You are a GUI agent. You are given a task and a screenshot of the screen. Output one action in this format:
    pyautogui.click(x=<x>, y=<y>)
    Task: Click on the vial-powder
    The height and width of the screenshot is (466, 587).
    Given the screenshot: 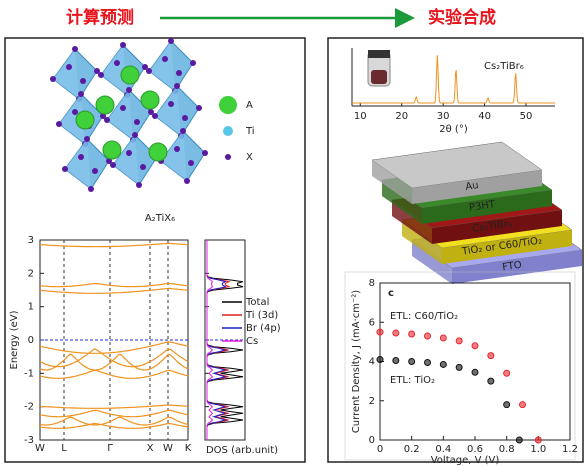 What is the action you would take?
    pyautogui.click(x=379, y=77)
    